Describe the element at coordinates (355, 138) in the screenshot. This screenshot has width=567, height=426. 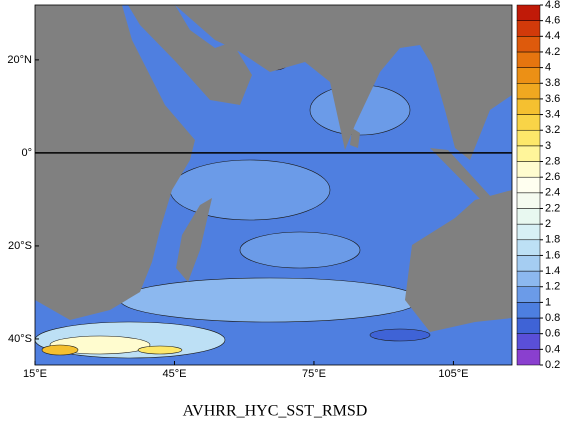
I see `sri-lanka` at that location.